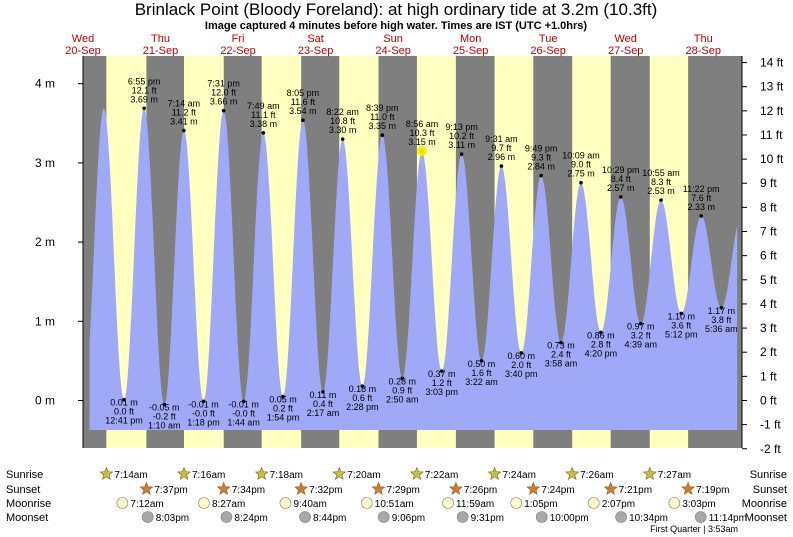 The width and height of the screenshot is (793, 537). Describe the element at coordinates (521, 365) in the screenshot. I see `tide-label: 2.0 ft` at that location.